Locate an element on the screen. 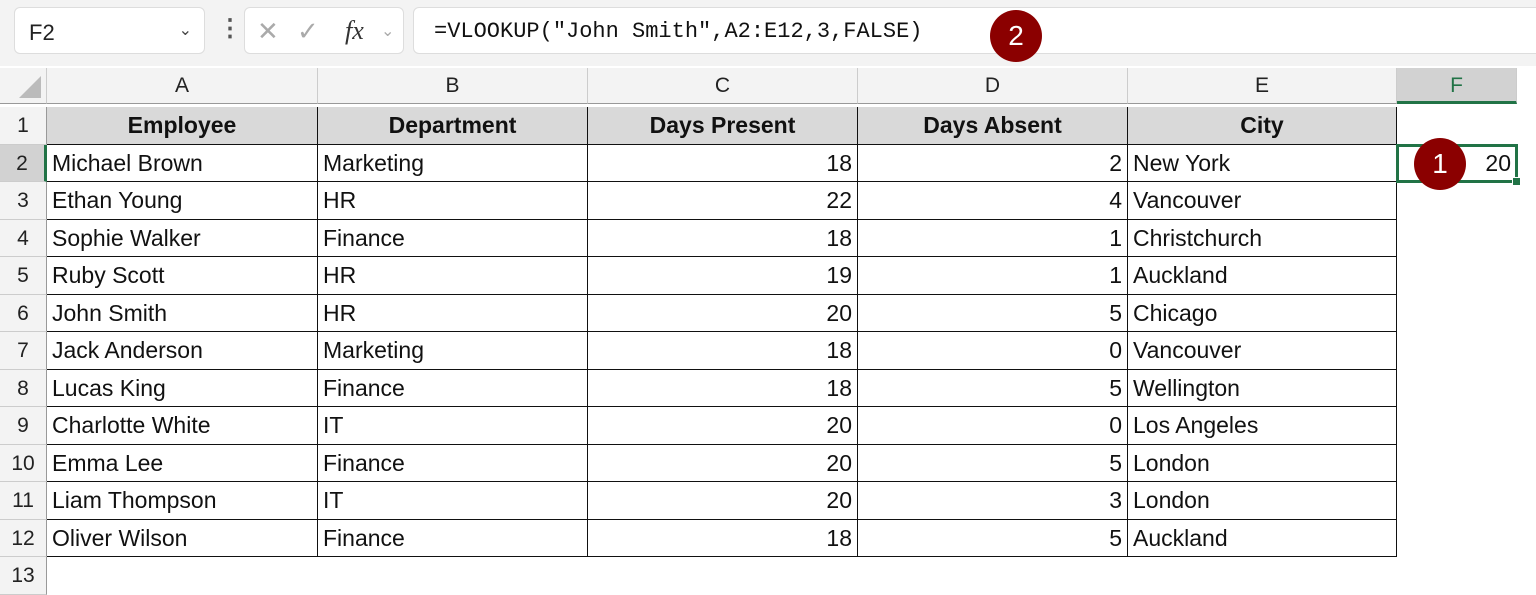 This screenshot has height=595, width=1536. row-header-13: 13 is located at coordinates (23, 576).